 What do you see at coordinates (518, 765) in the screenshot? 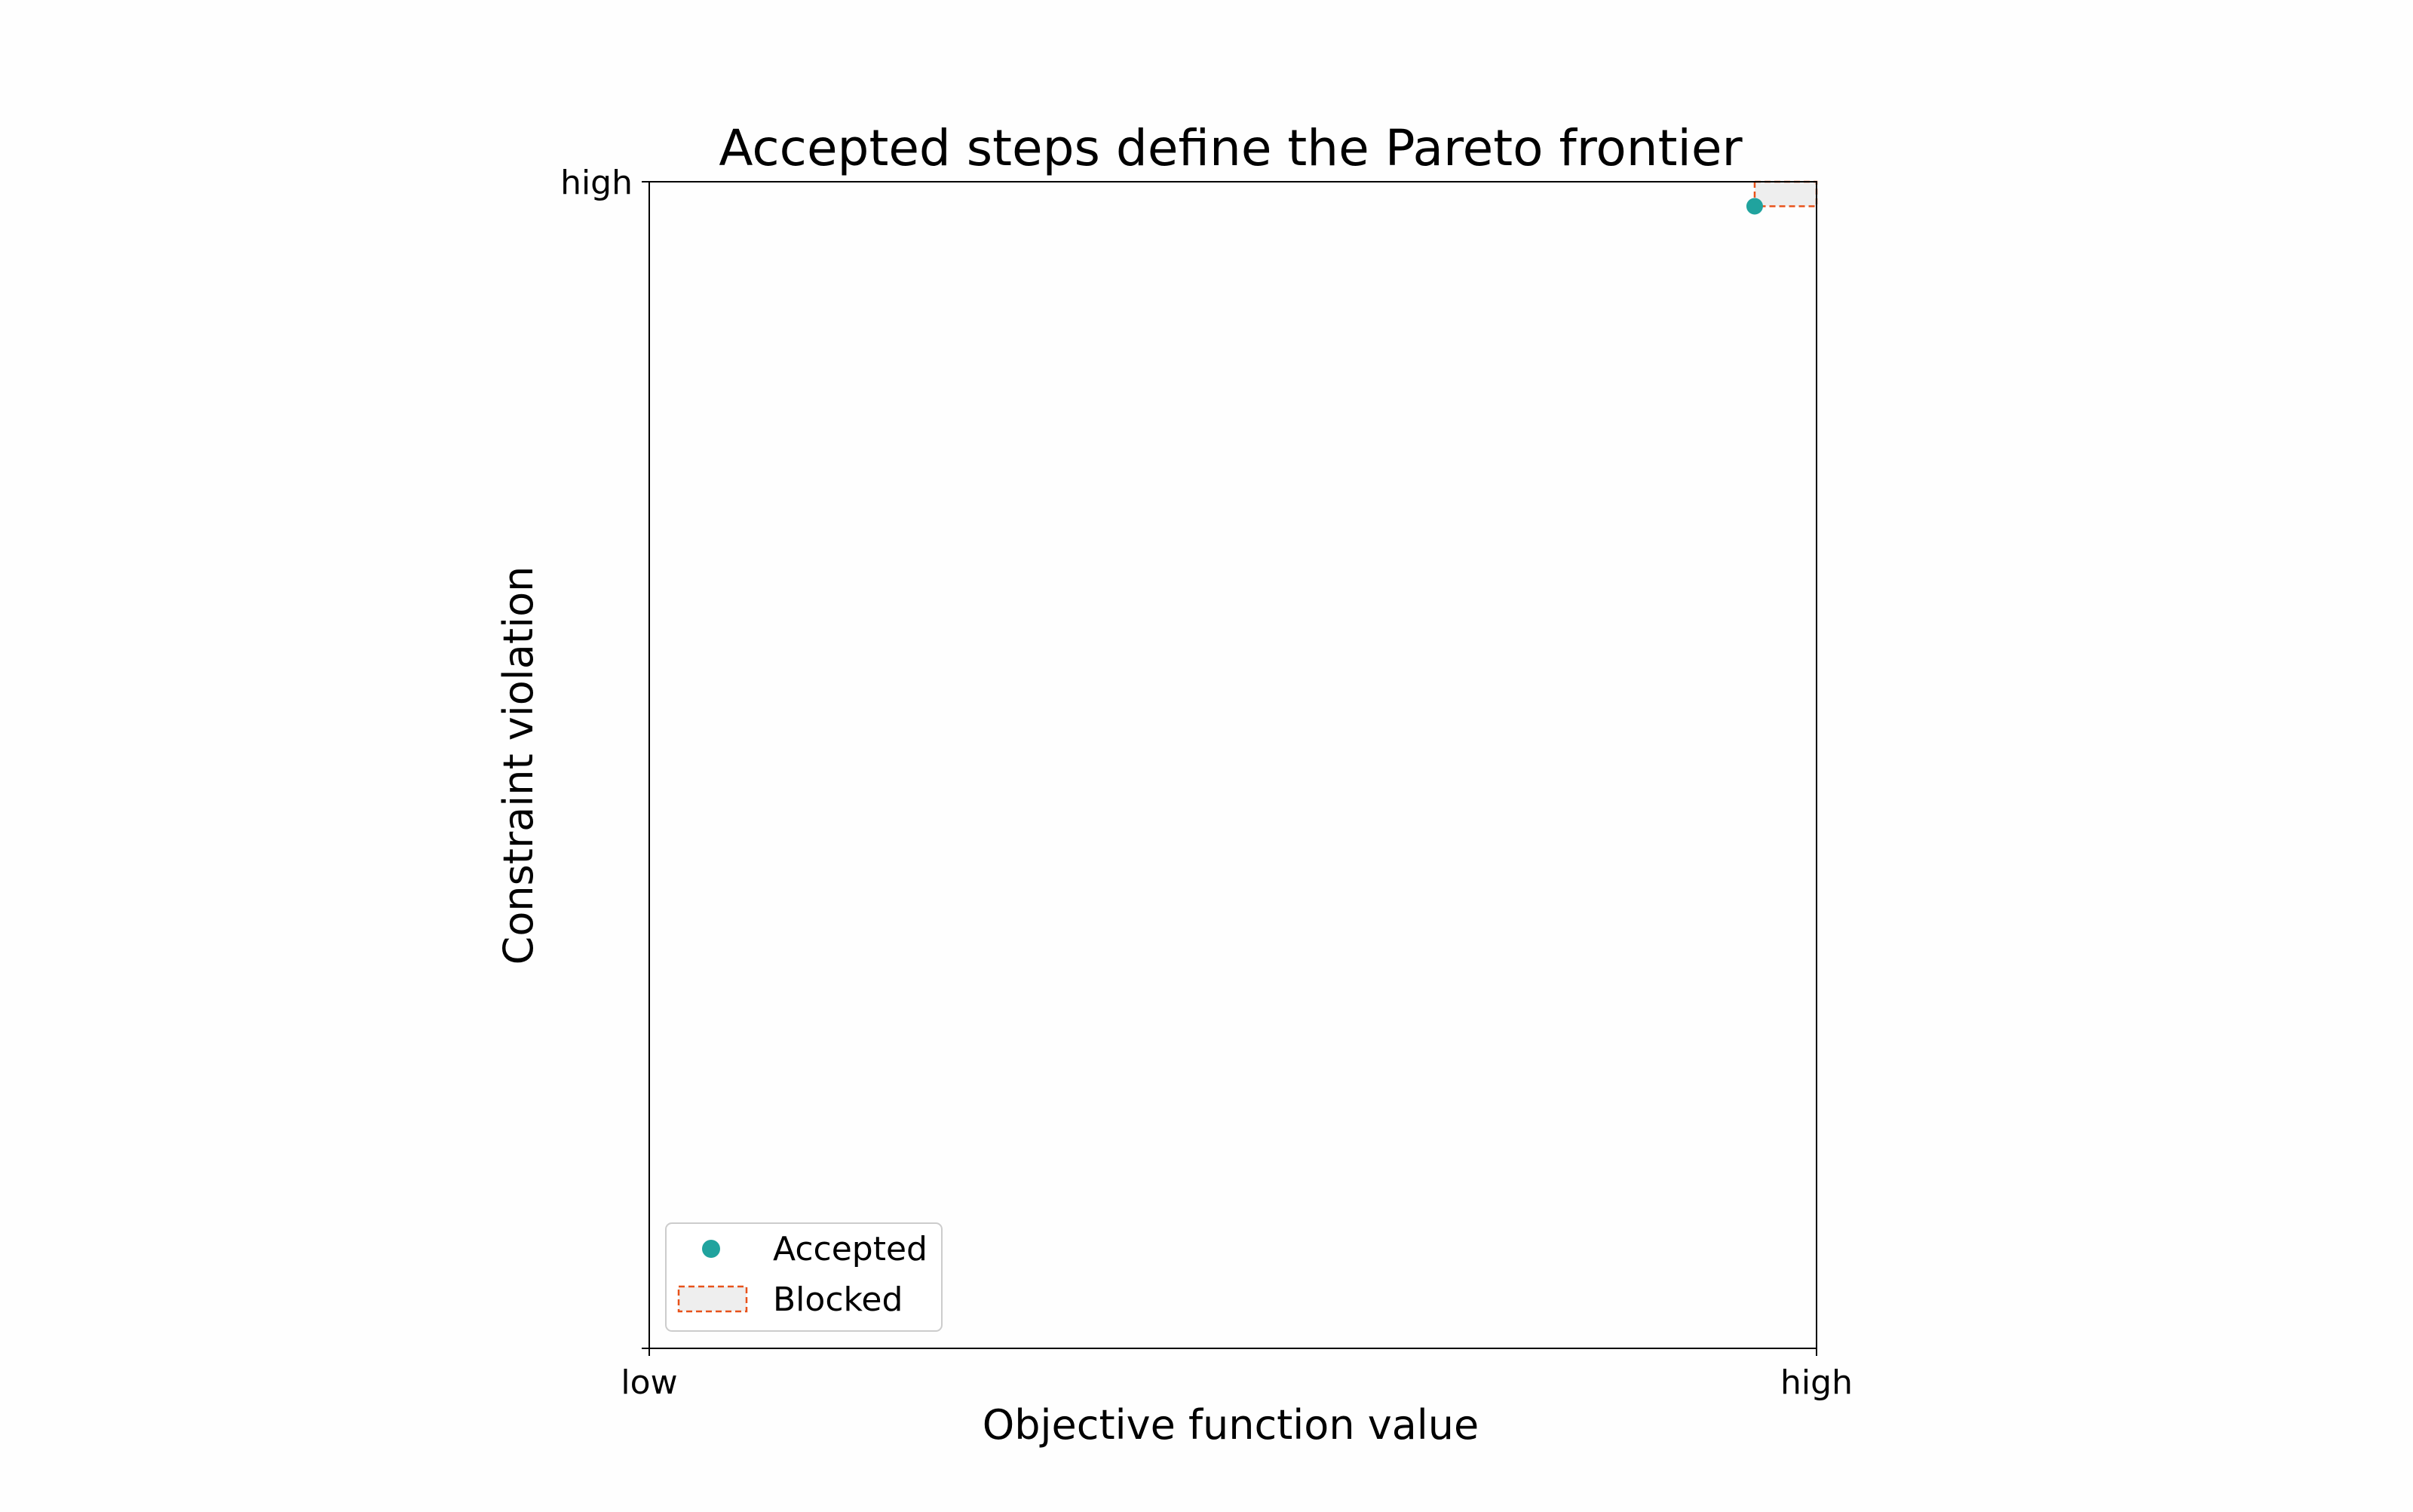
I see `y-axis-label: Constraint violation` at bounding box center [518, 765].